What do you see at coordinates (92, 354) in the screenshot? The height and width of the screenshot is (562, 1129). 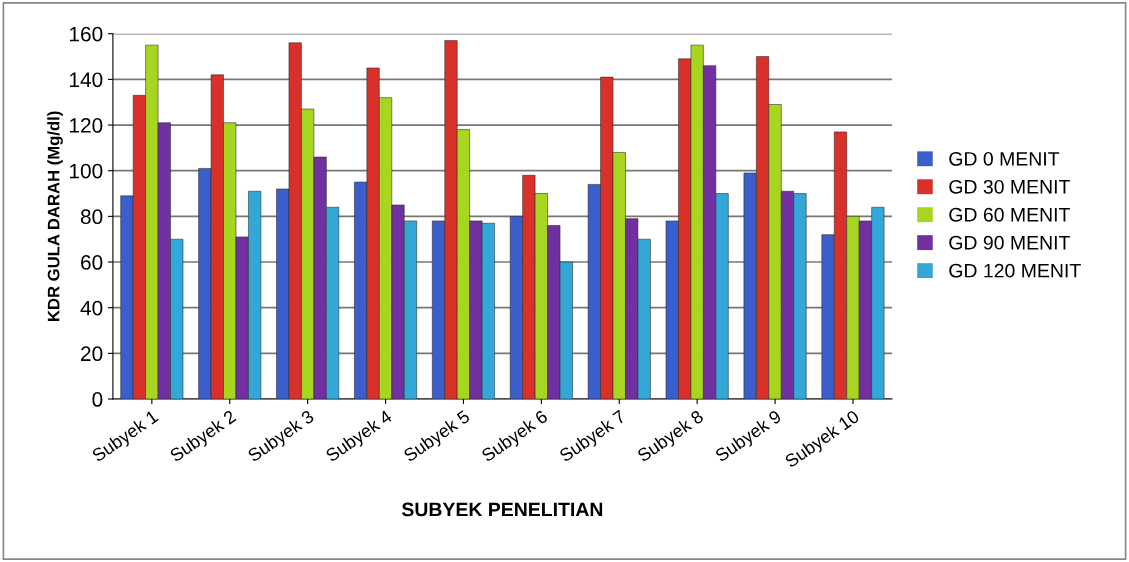 I see `y-tick-label: 20` at bounding box center [92, 354].